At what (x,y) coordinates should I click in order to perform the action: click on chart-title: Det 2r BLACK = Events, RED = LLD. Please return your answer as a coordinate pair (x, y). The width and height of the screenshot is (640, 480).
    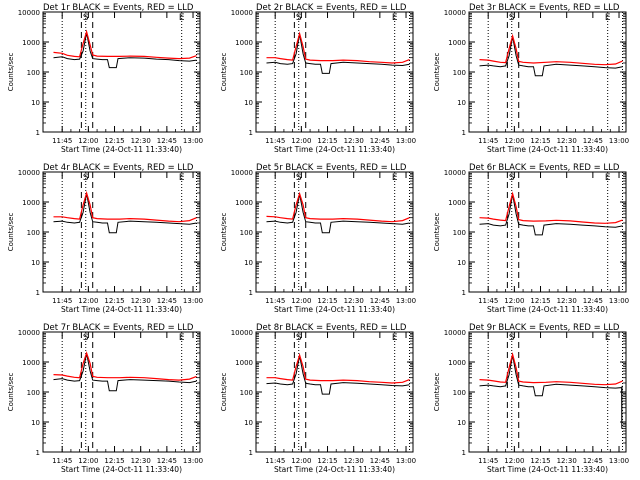
    Looking at the image, I should click on (331, 8).